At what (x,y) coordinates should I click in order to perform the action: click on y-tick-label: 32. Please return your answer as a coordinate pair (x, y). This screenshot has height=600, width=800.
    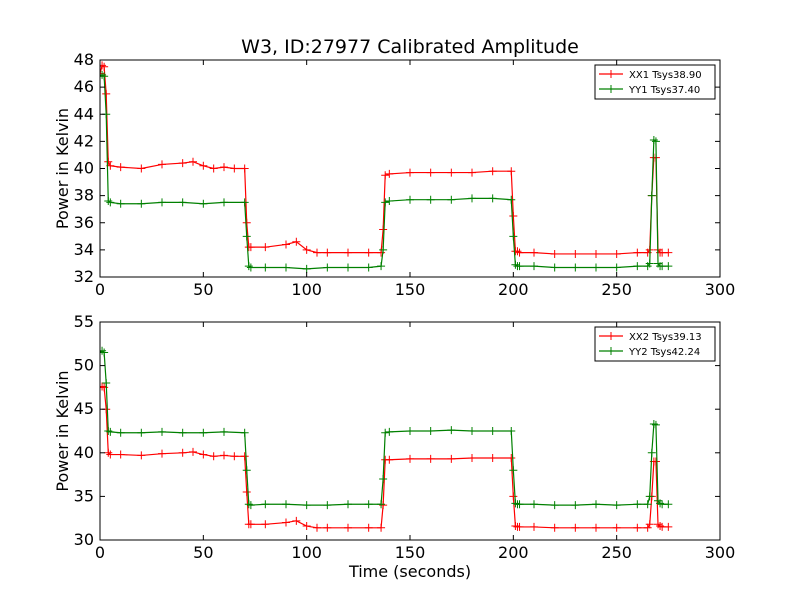
    Looking at the image, I should click on (84, 276).